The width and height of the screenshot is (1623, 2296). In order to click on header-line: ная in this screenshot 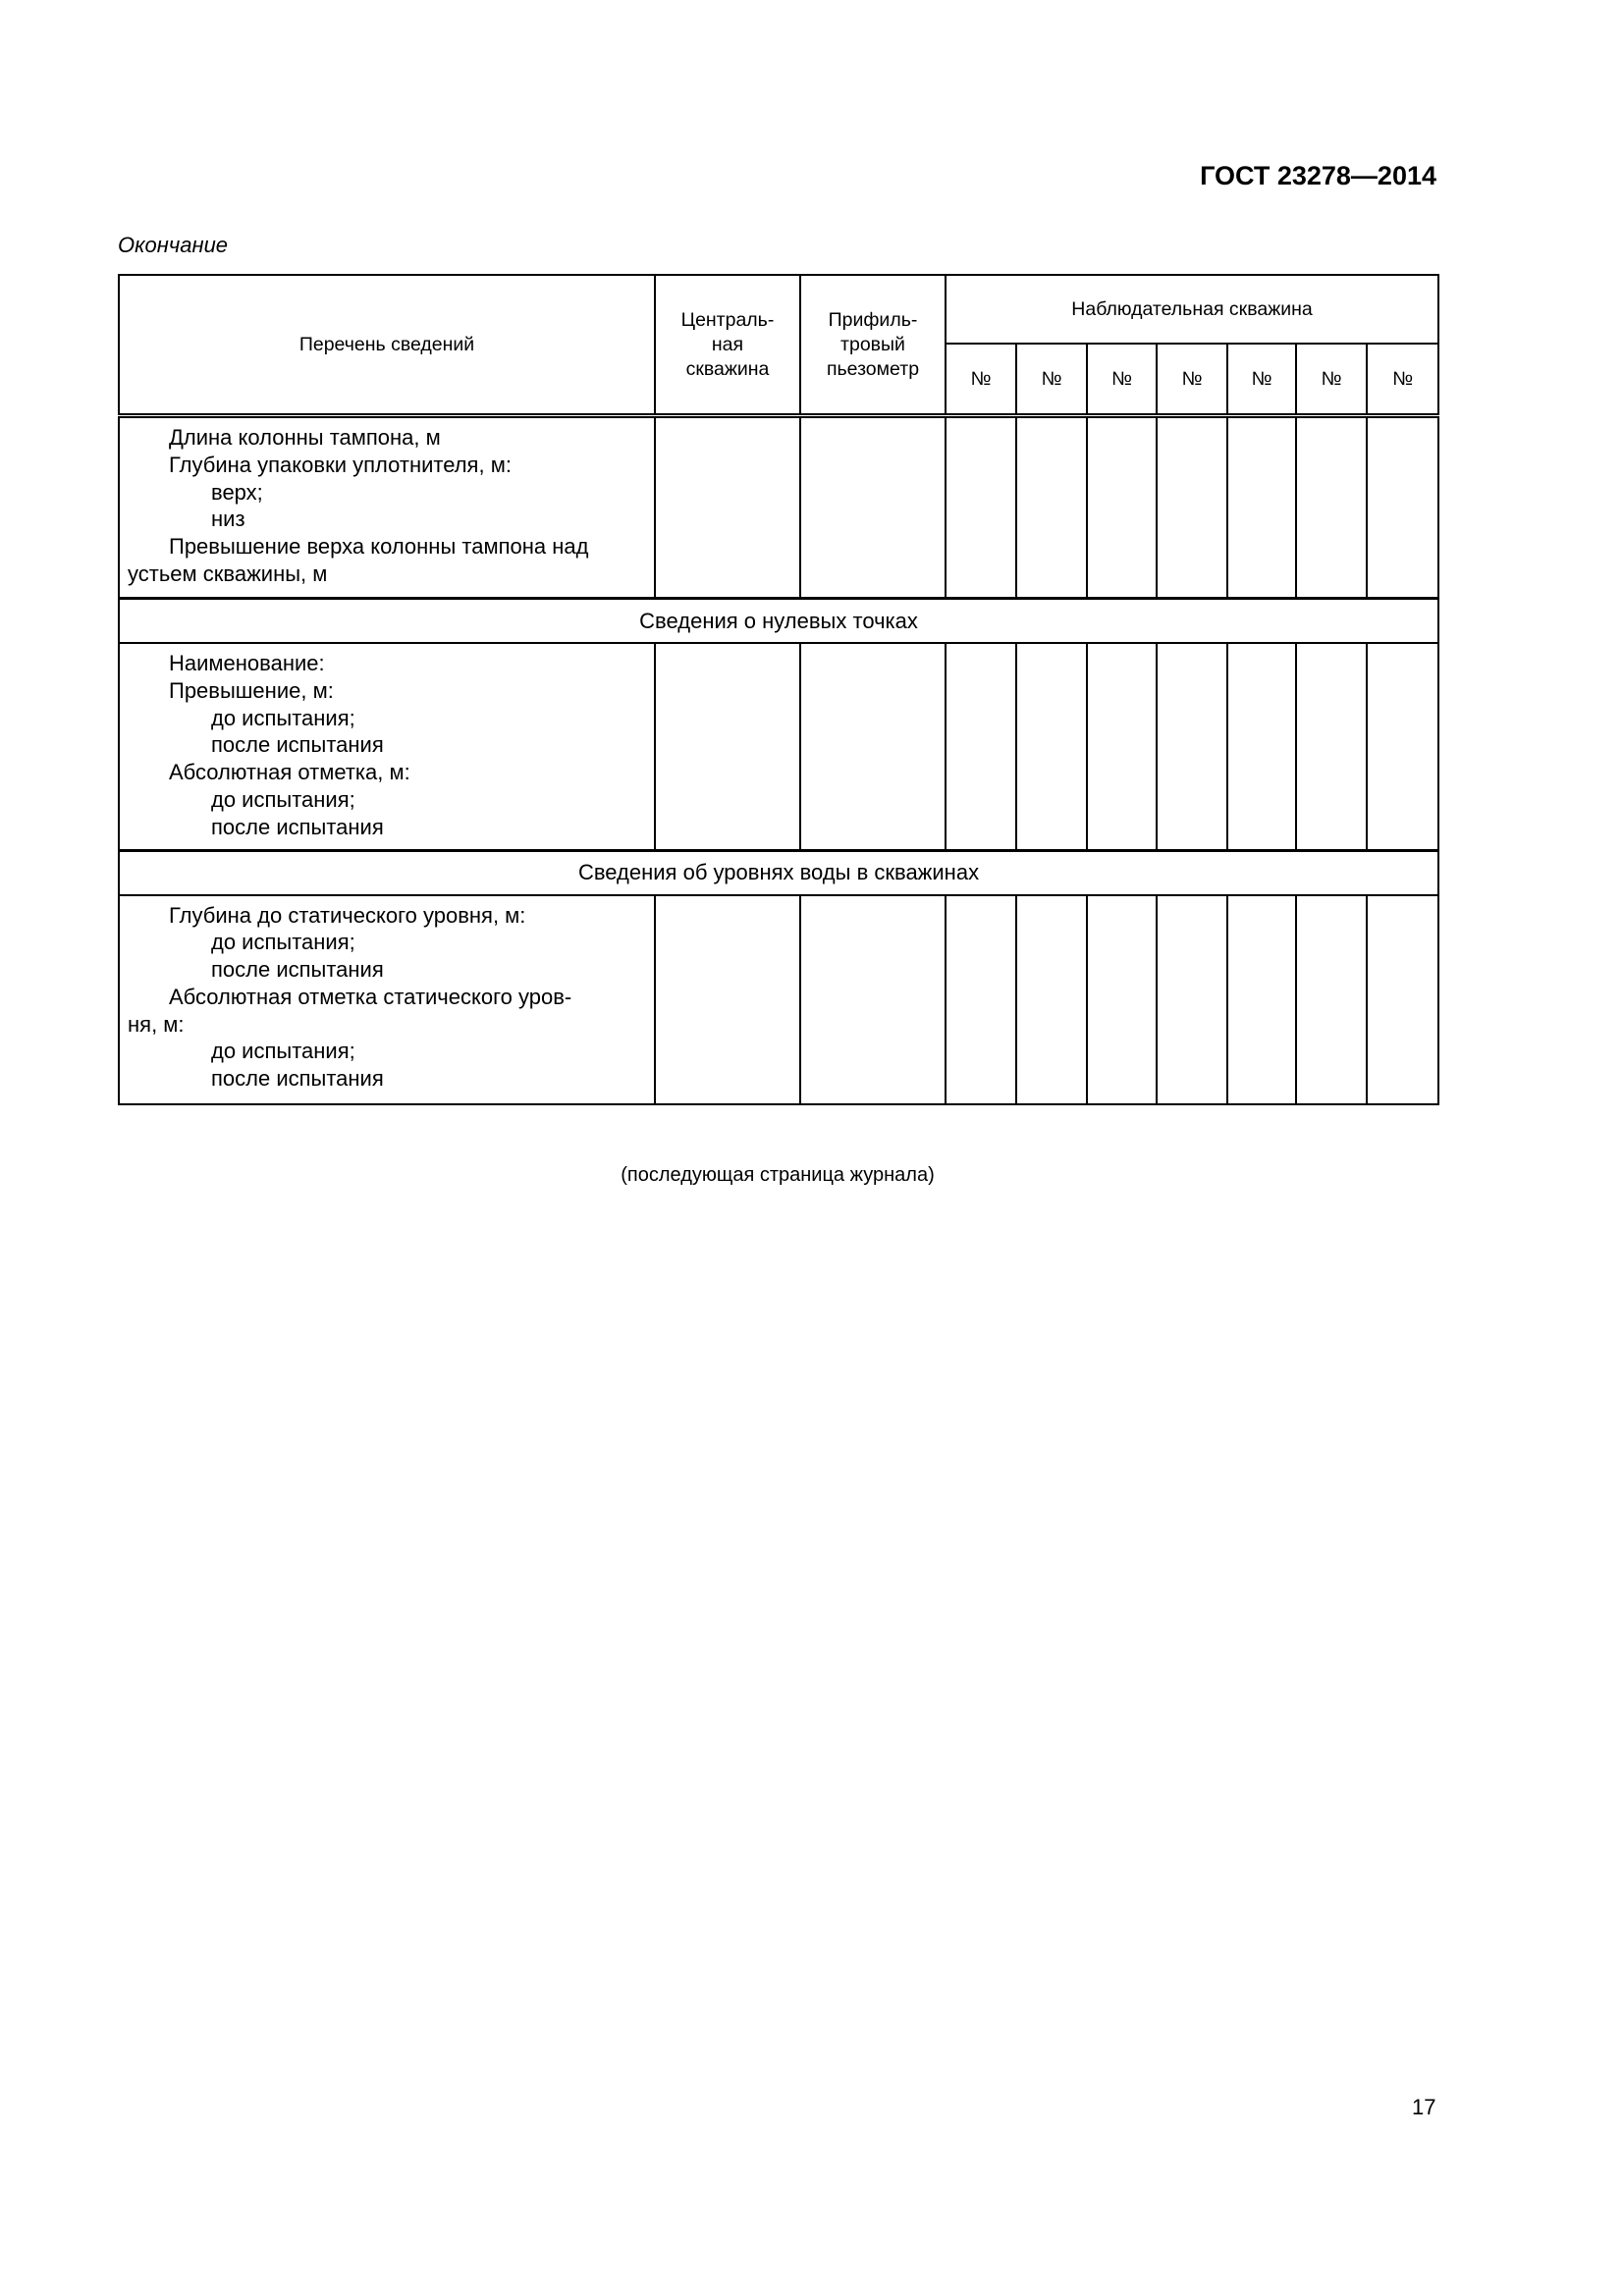, I will do `click(727, 344)`.